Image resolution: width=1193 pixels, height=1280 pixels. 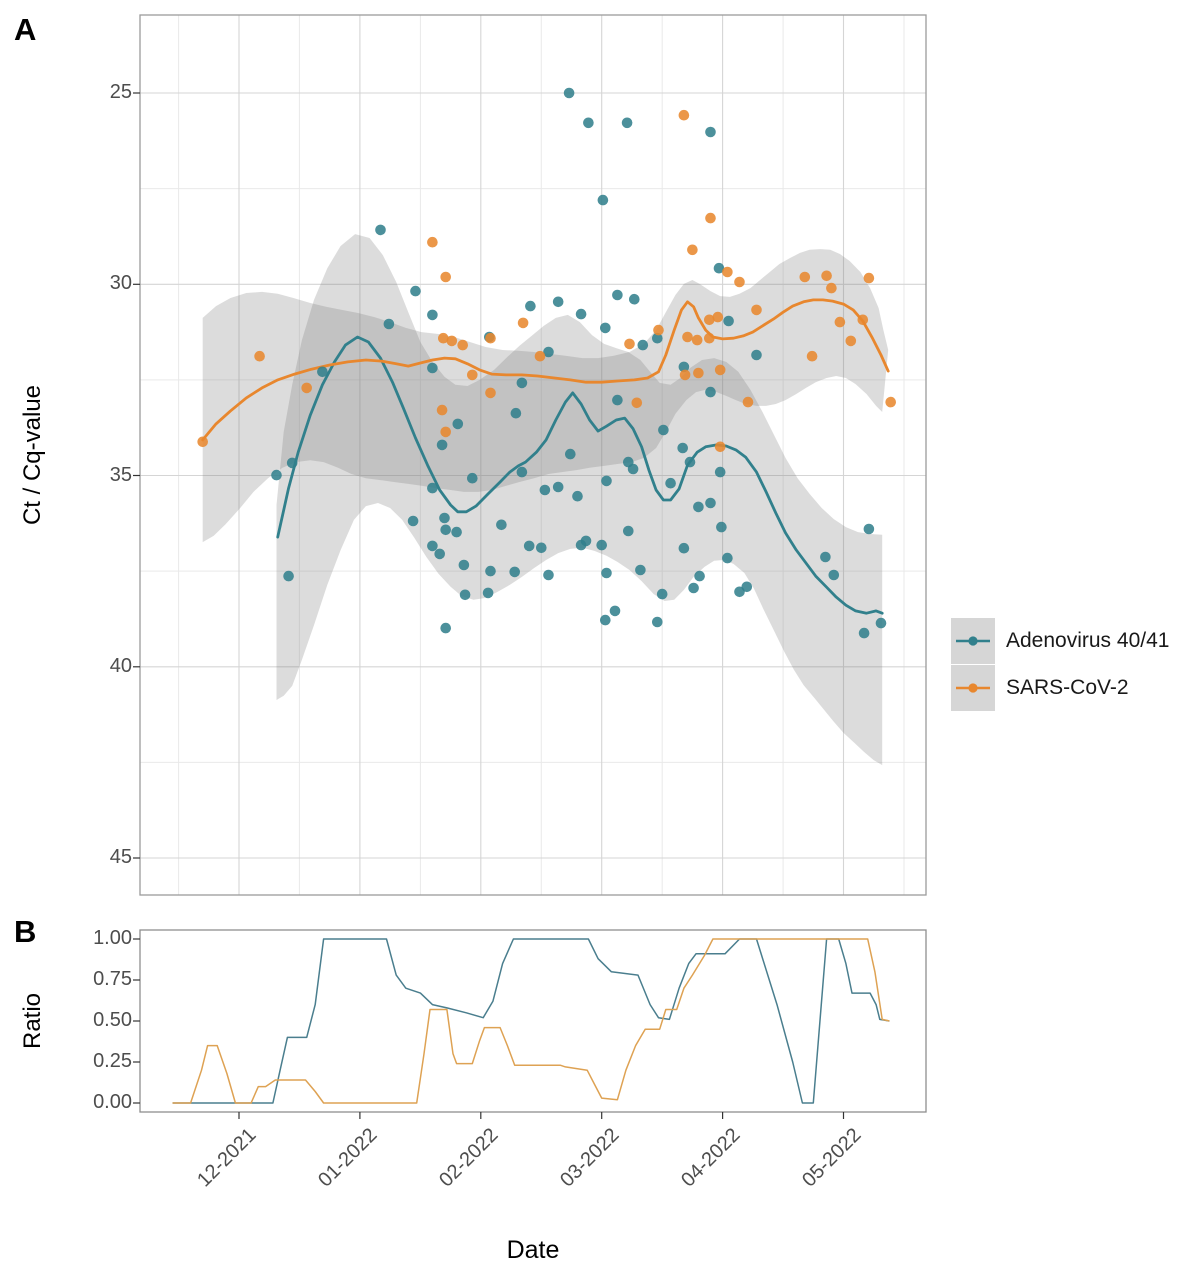 I want to click on legend-item-sars-cov-2: SARS-CoV-2, so click(x=1060, y=687).